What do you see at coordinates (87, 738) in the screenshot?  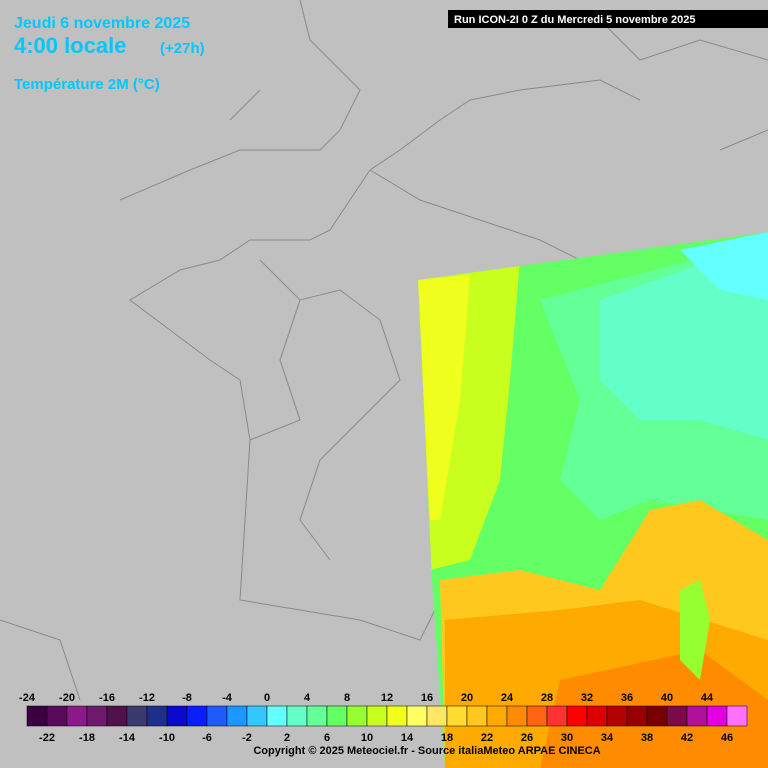 I see `legend-label: -18` at bounding box center [87, 738].